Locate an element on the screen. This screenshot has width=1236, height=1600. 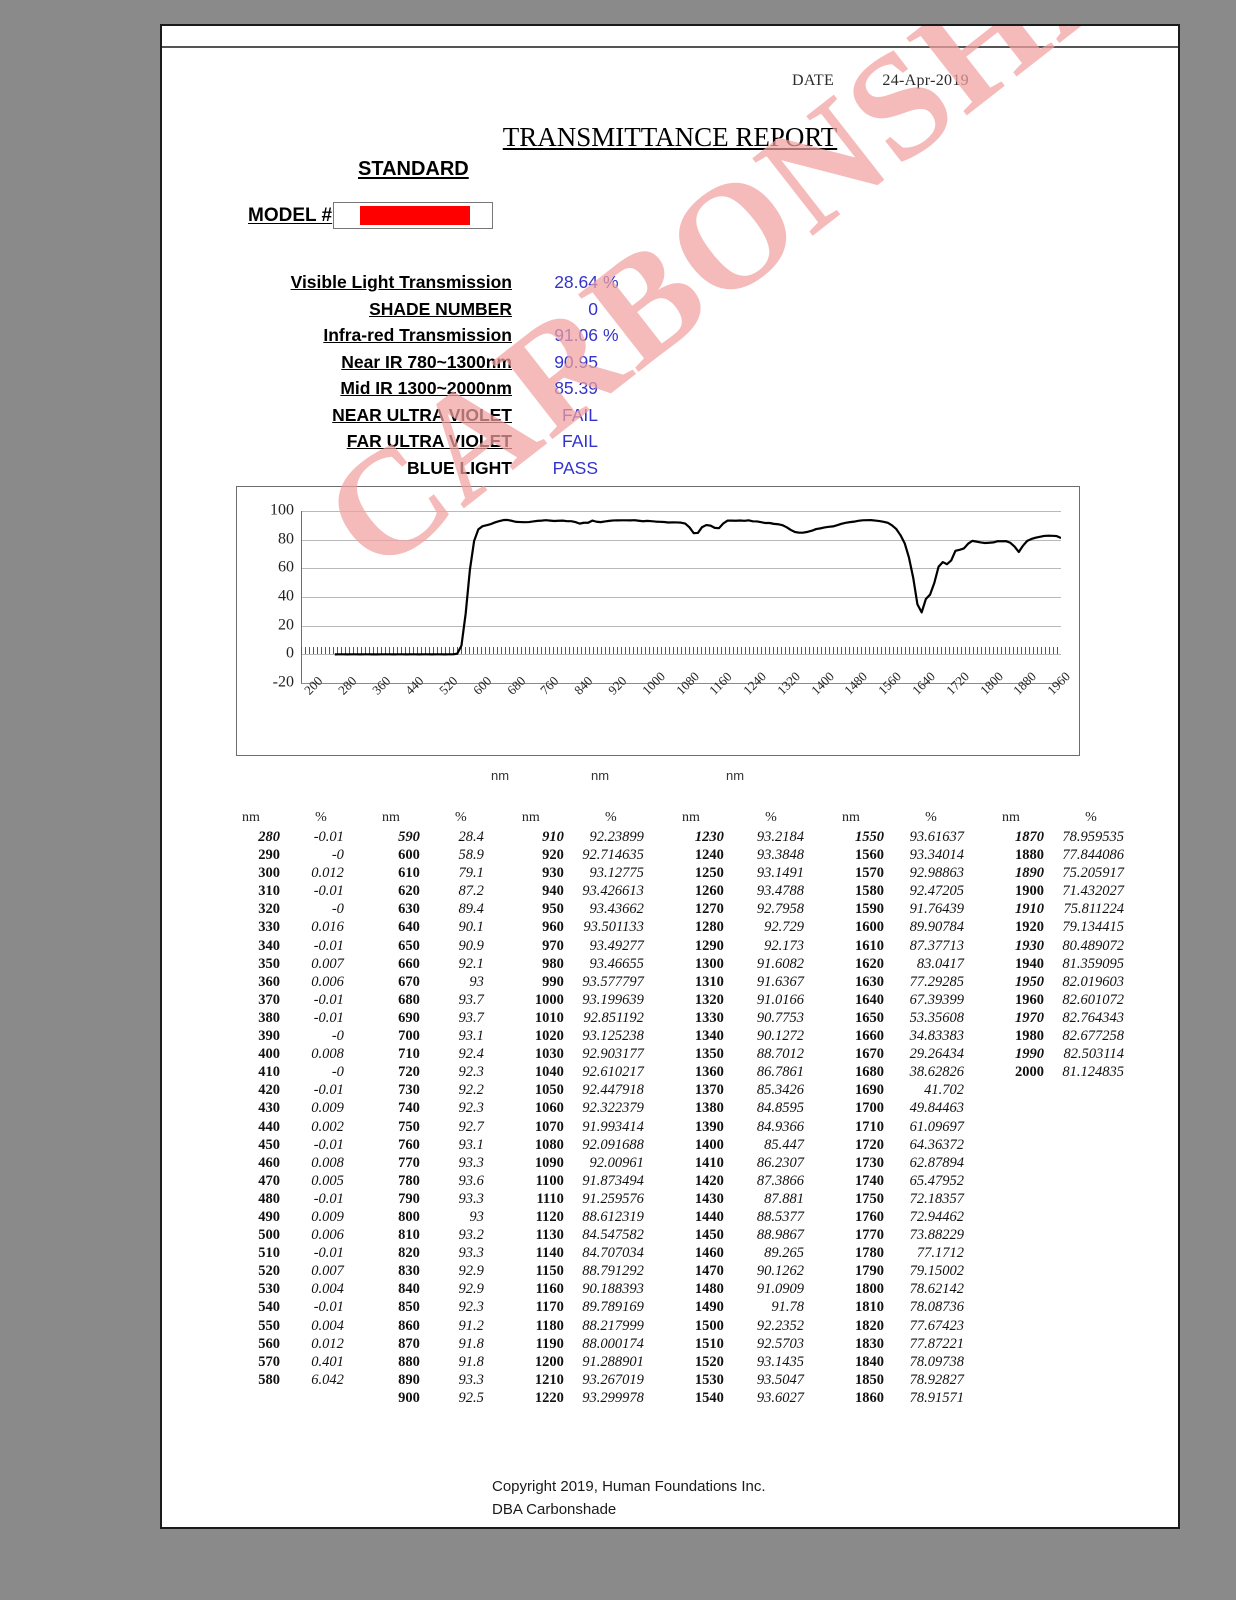
chart-y-tick-label: 40 is located at coordinates (286, 596).